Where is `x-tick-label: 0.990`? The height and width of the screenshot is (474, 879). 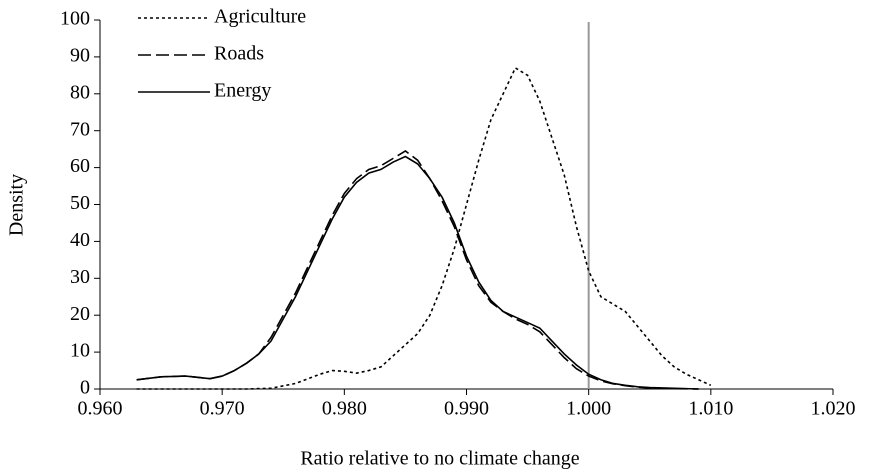
x-tick-label: 0.990 is located at coordinates (466, 409).